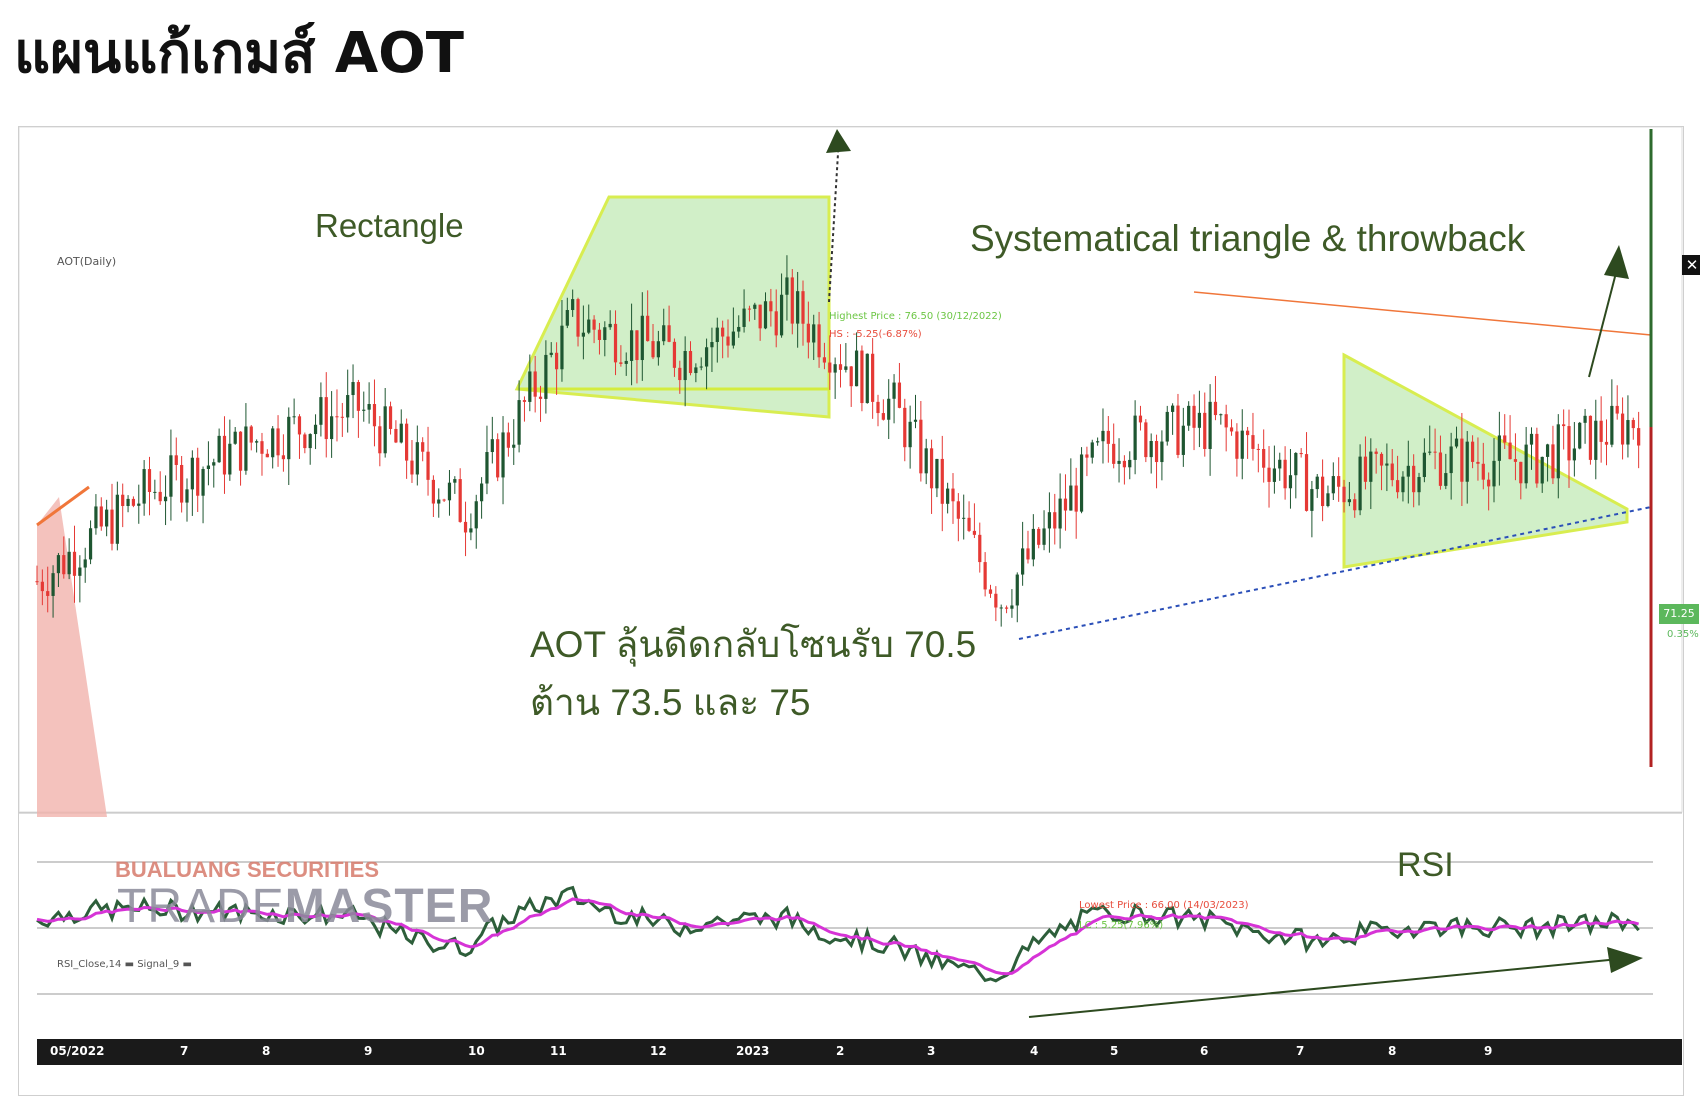 This screenshot has width=1700, height=1104. What do you see at coordinates (1300, 1051) in the screenshot?
I see `x-tick-label: 7` at bounding box center [1300, 1051].